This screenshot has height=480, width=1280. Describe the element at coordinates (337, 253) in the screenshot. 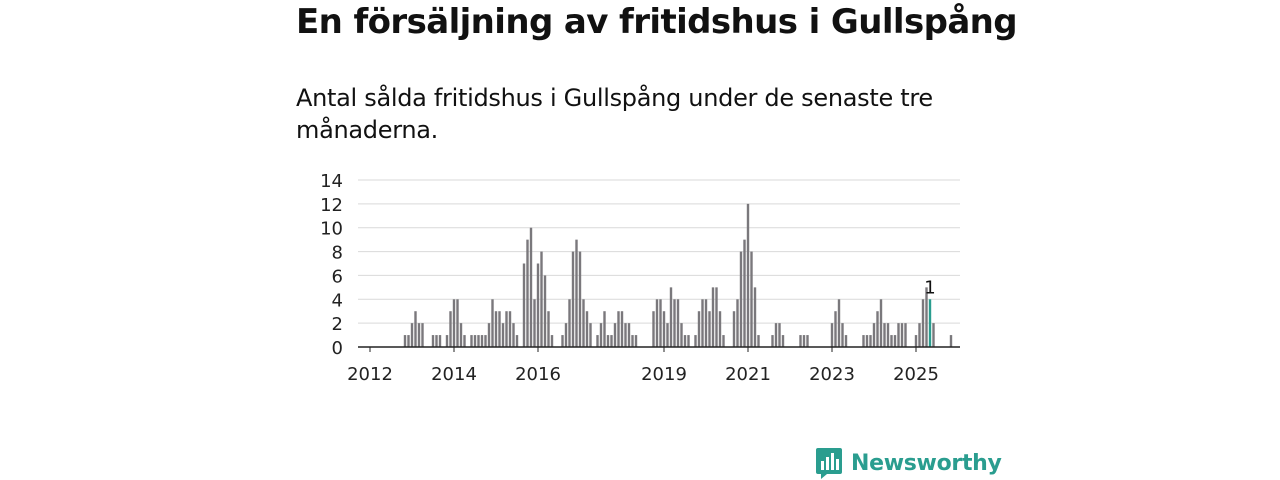

I see `y-tick-label: 8` at that location.